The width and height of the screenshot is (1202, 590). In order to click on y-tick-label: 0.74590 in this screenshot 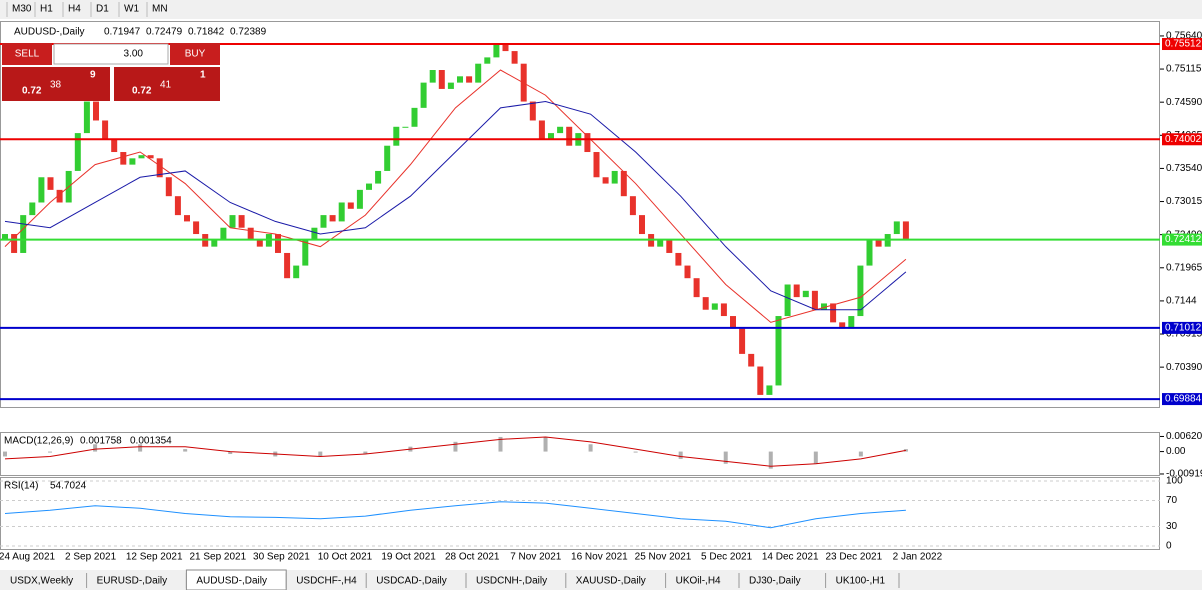, I will do `click(1184, 102)`.